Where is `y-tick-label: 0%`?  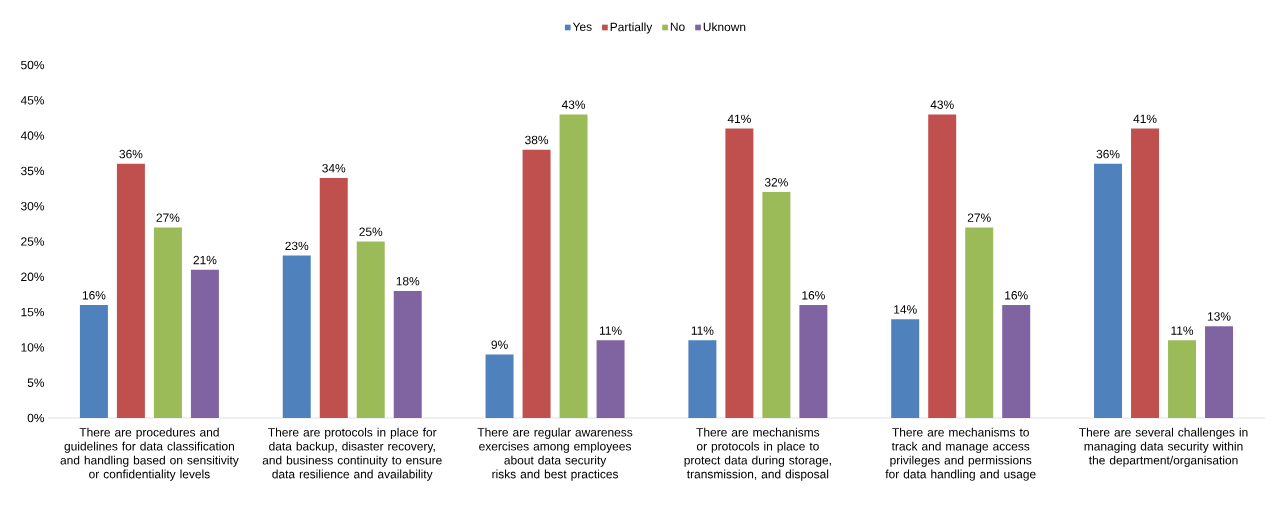
y-tick-label: 0% is located at coordinates (36, 418).